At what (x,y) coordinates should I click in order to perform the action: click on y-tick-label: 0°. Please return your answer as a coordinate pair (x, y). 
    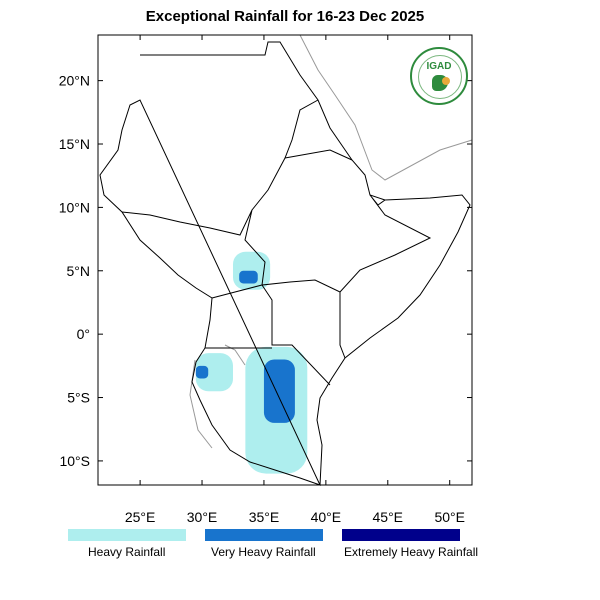
    Looking at the image, I should click on (83, 334).